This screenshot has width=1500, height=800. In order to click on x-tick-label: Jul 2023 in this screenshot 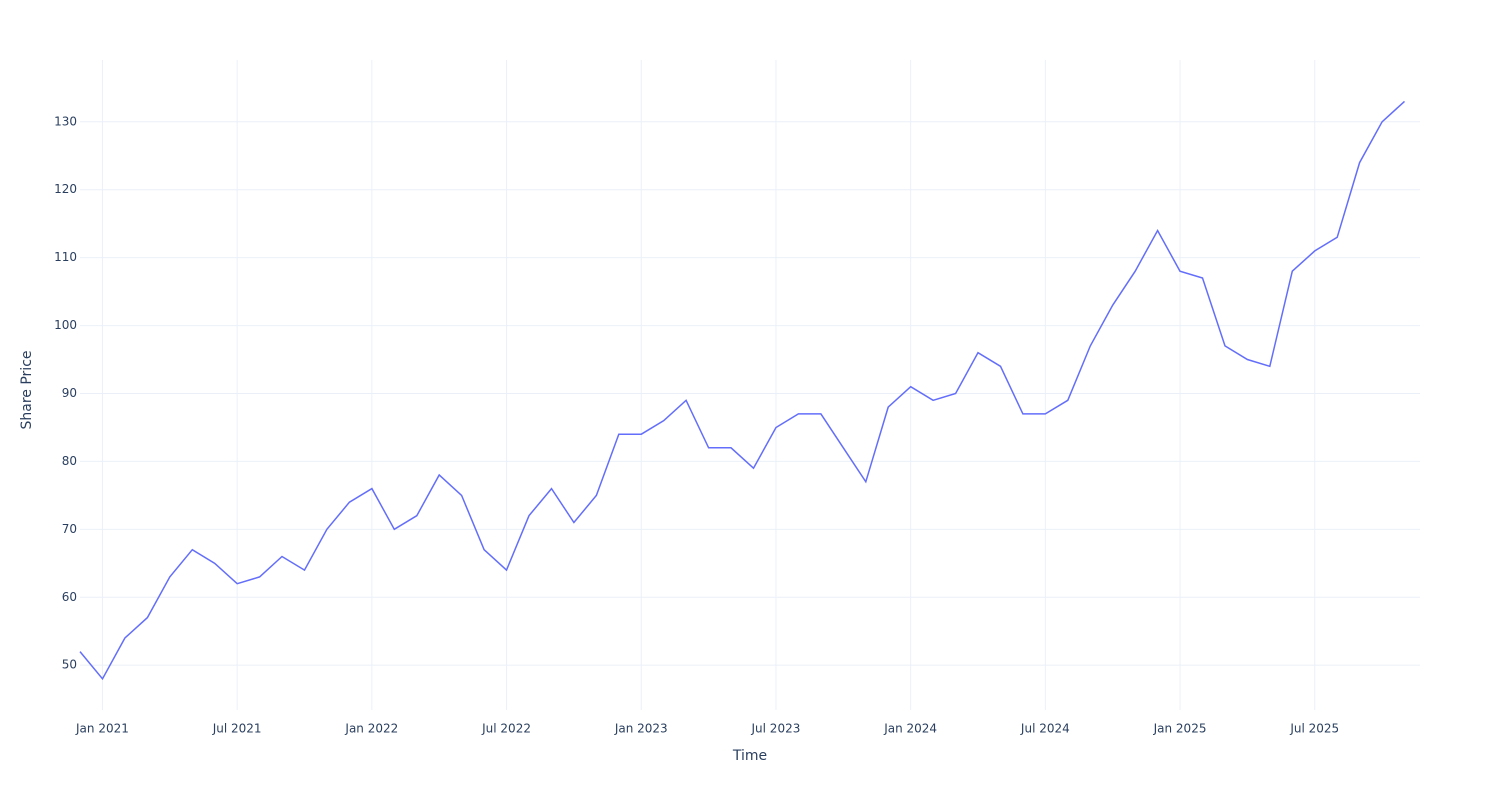, I will do `click(776, 729)`.